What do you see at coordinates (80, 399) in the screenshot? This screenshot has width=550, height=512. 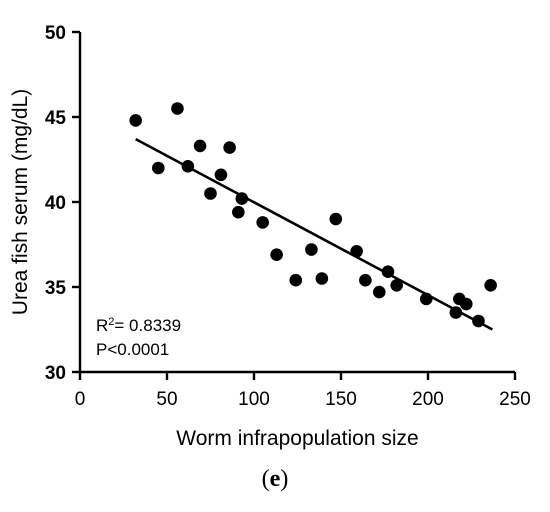 I see `x-tick-label: 0` at bounding box center [80, 399].